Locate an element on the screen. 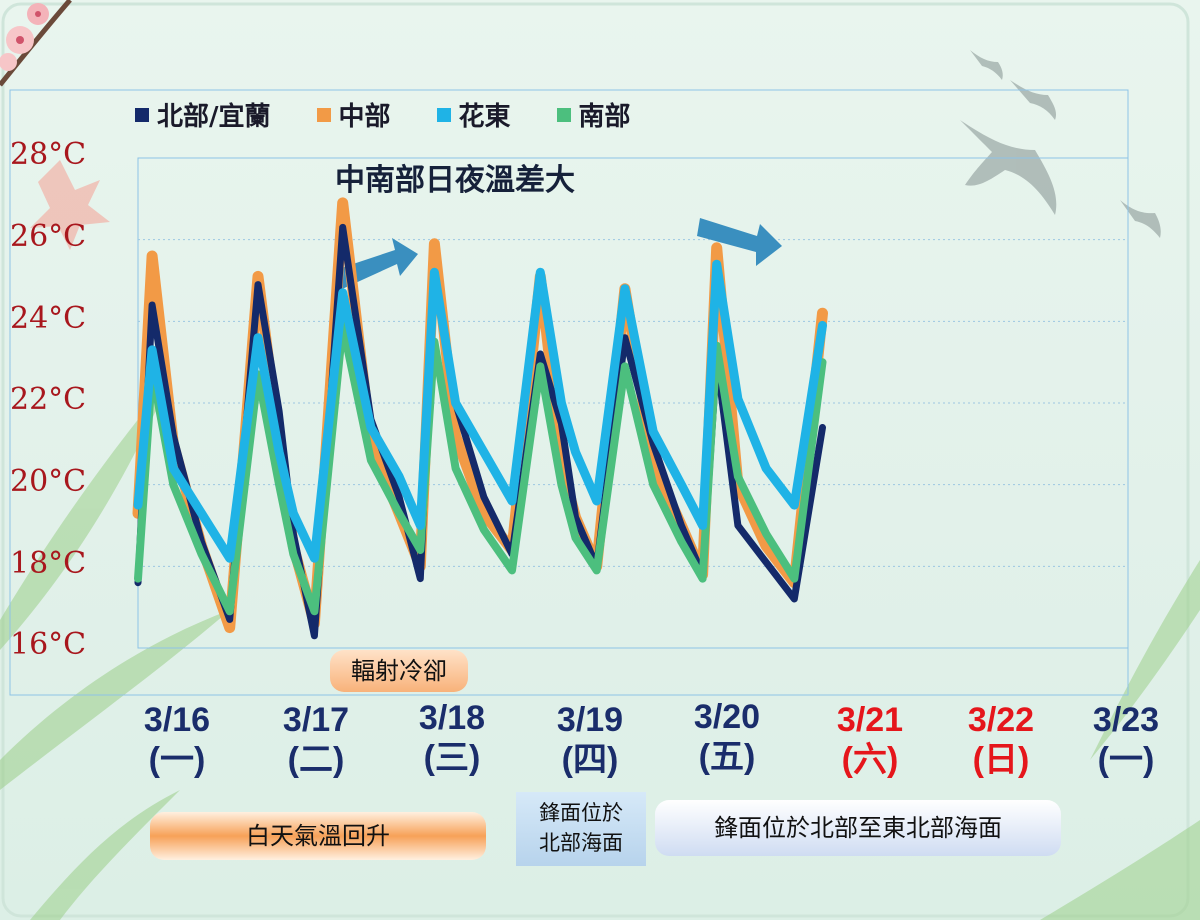 This screenshot has width=1200, height=920. blossom-branch-icon is located at coordinates (36, 43).